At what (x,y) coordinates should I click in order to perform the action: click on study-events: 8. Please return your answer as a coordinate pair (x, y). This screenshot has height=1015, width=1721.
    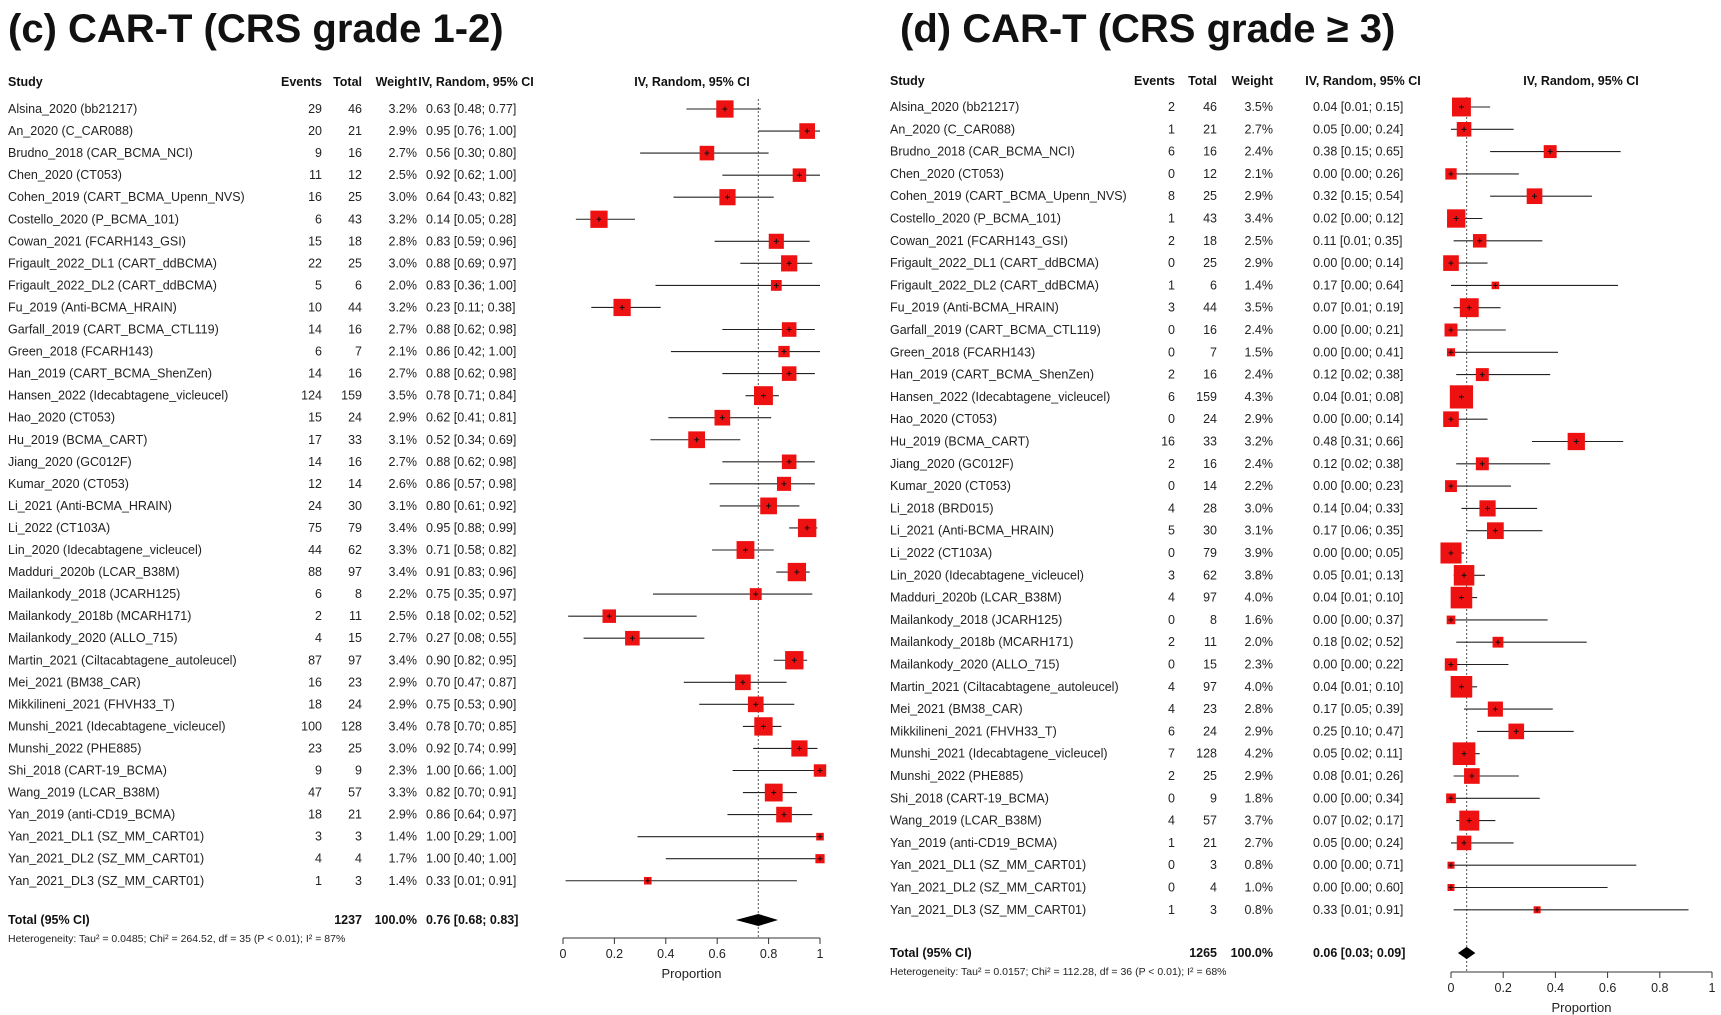
    Looking at the image, I should click on (1171, 196).